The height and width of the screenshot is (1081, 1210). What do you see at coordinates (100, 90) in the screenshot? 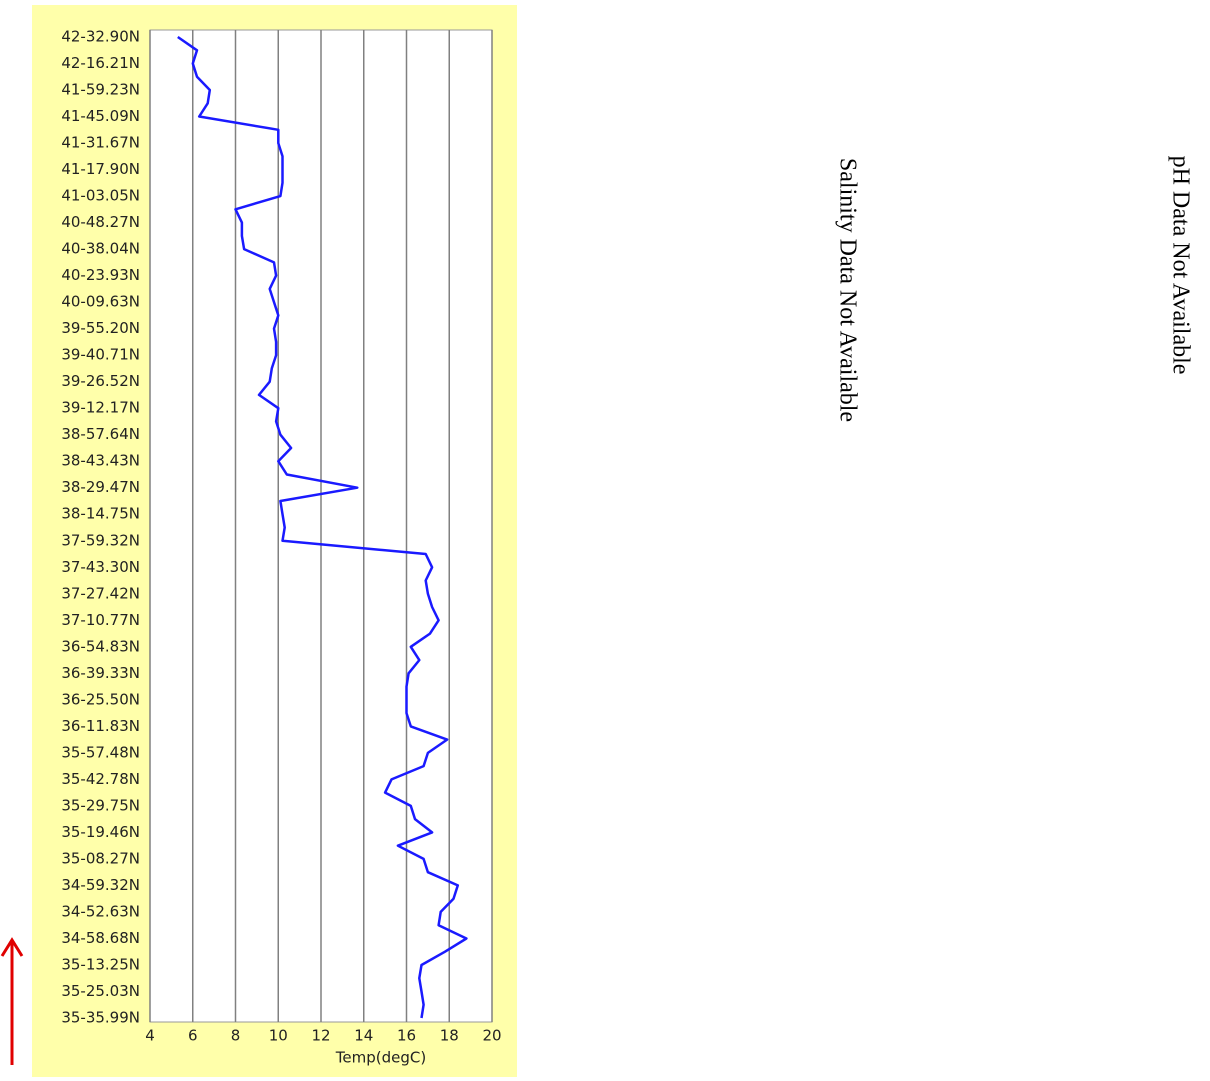
I see `y-tick-label: 41-59.23N` at bounding box center [100, 90].